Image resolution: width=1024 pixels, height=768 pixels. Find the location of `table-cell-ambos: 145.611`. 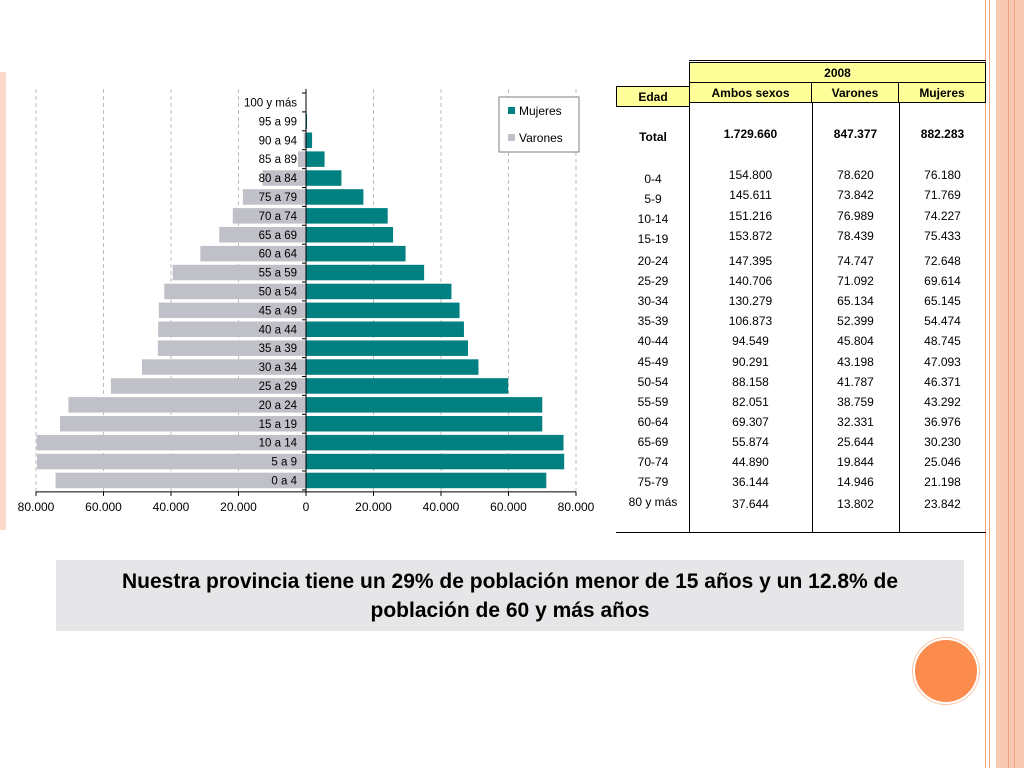

table-cell-ambos: 145.611 is located at coordinates (750, 195).